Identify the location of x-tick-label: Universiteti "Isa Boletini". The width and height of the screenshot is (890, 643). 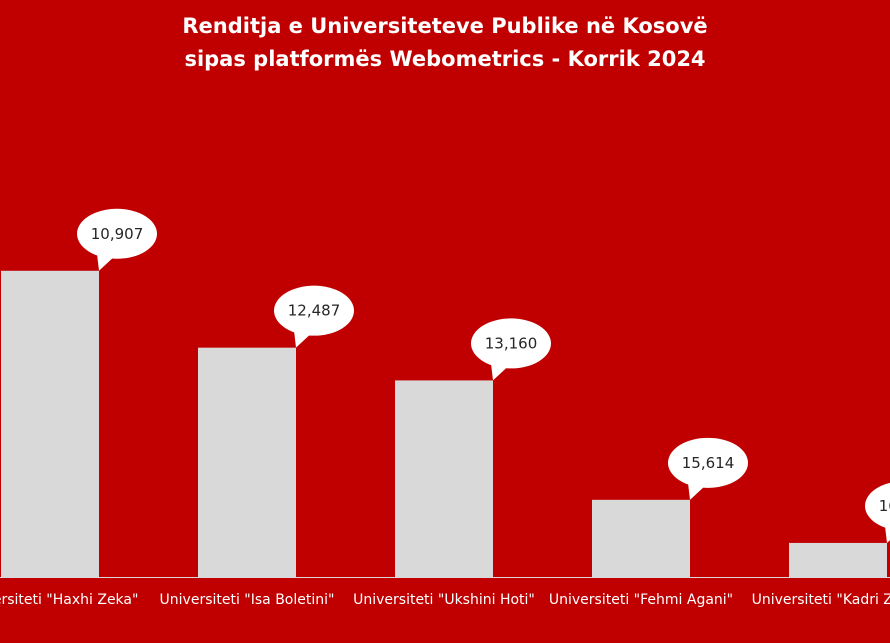
(247, 600).